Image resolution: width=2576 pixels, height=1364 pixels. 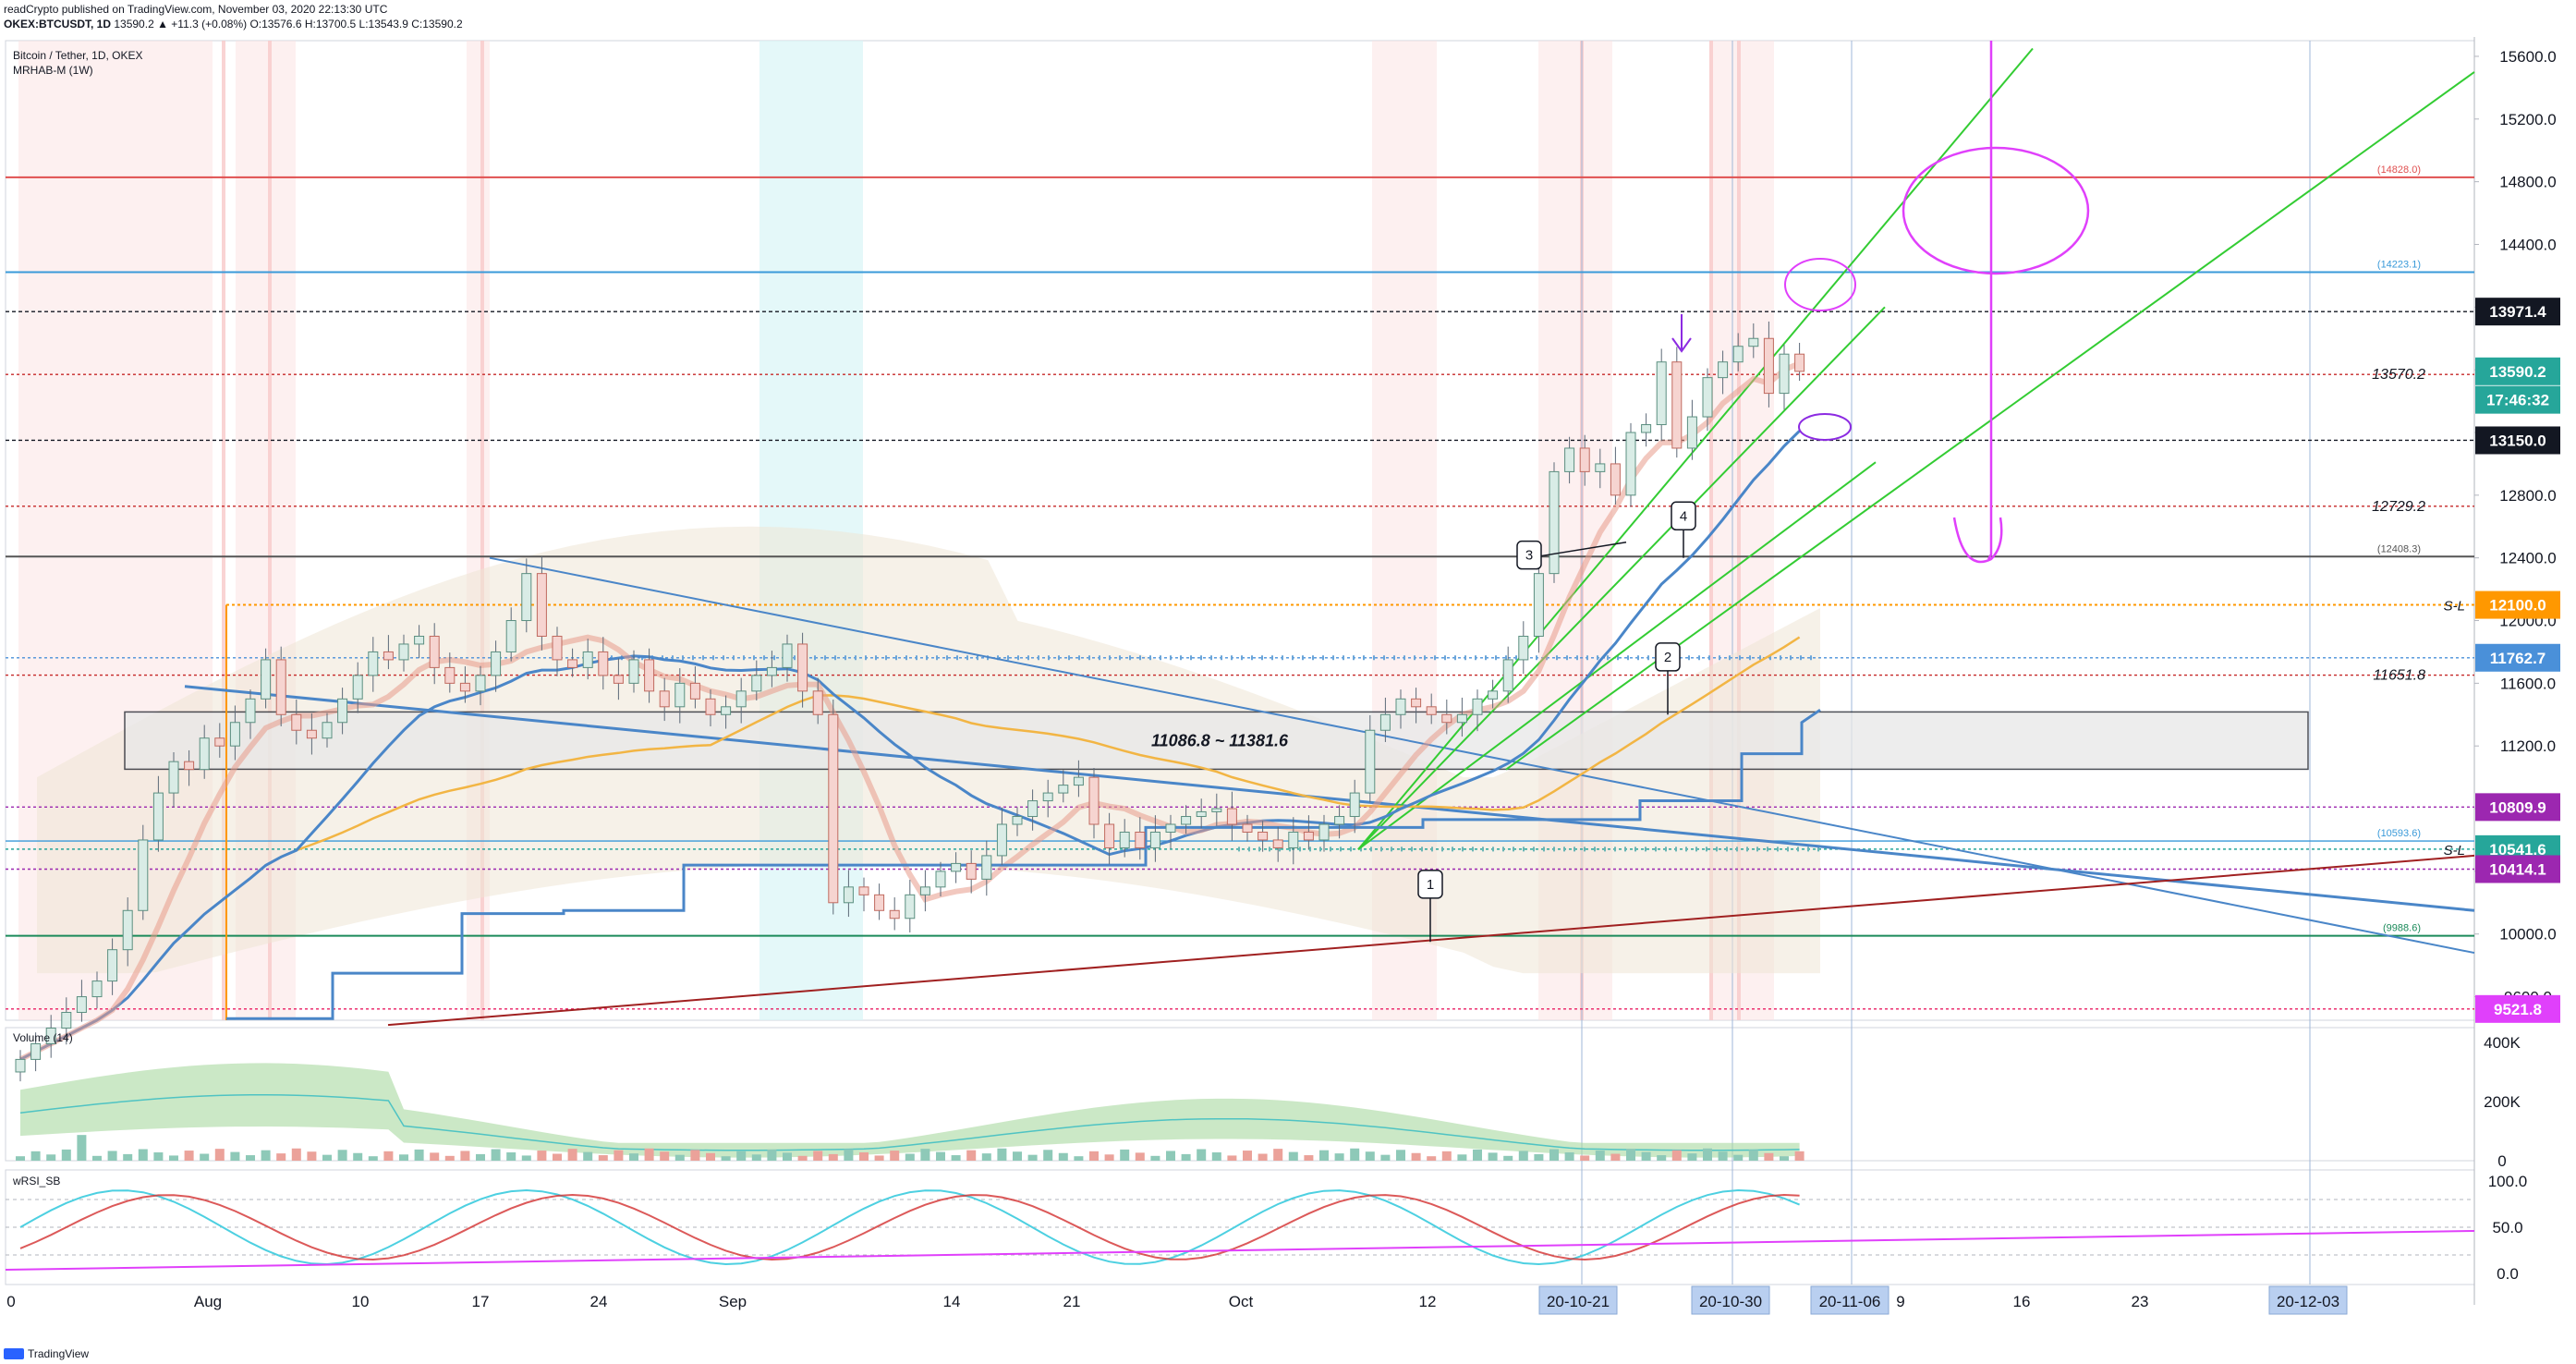 What do you see at coordinates (208, 1301) in the screenshot?
I see `time-tick-label: Aug` at bounding box center [208, 1301].